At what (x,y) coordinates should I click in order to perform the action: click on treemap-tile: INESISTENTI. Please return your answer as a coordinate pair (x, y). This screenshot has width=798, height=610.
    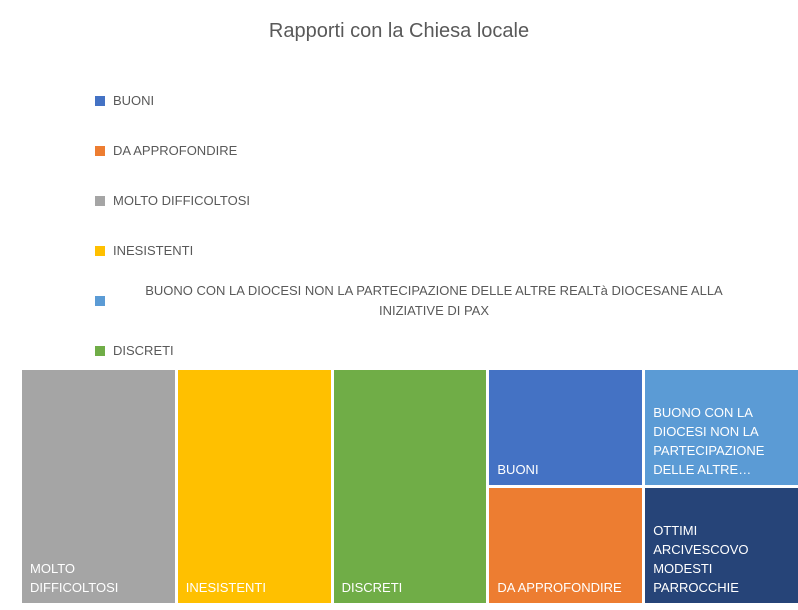
    Looking at the image, I should click on (254, 486).